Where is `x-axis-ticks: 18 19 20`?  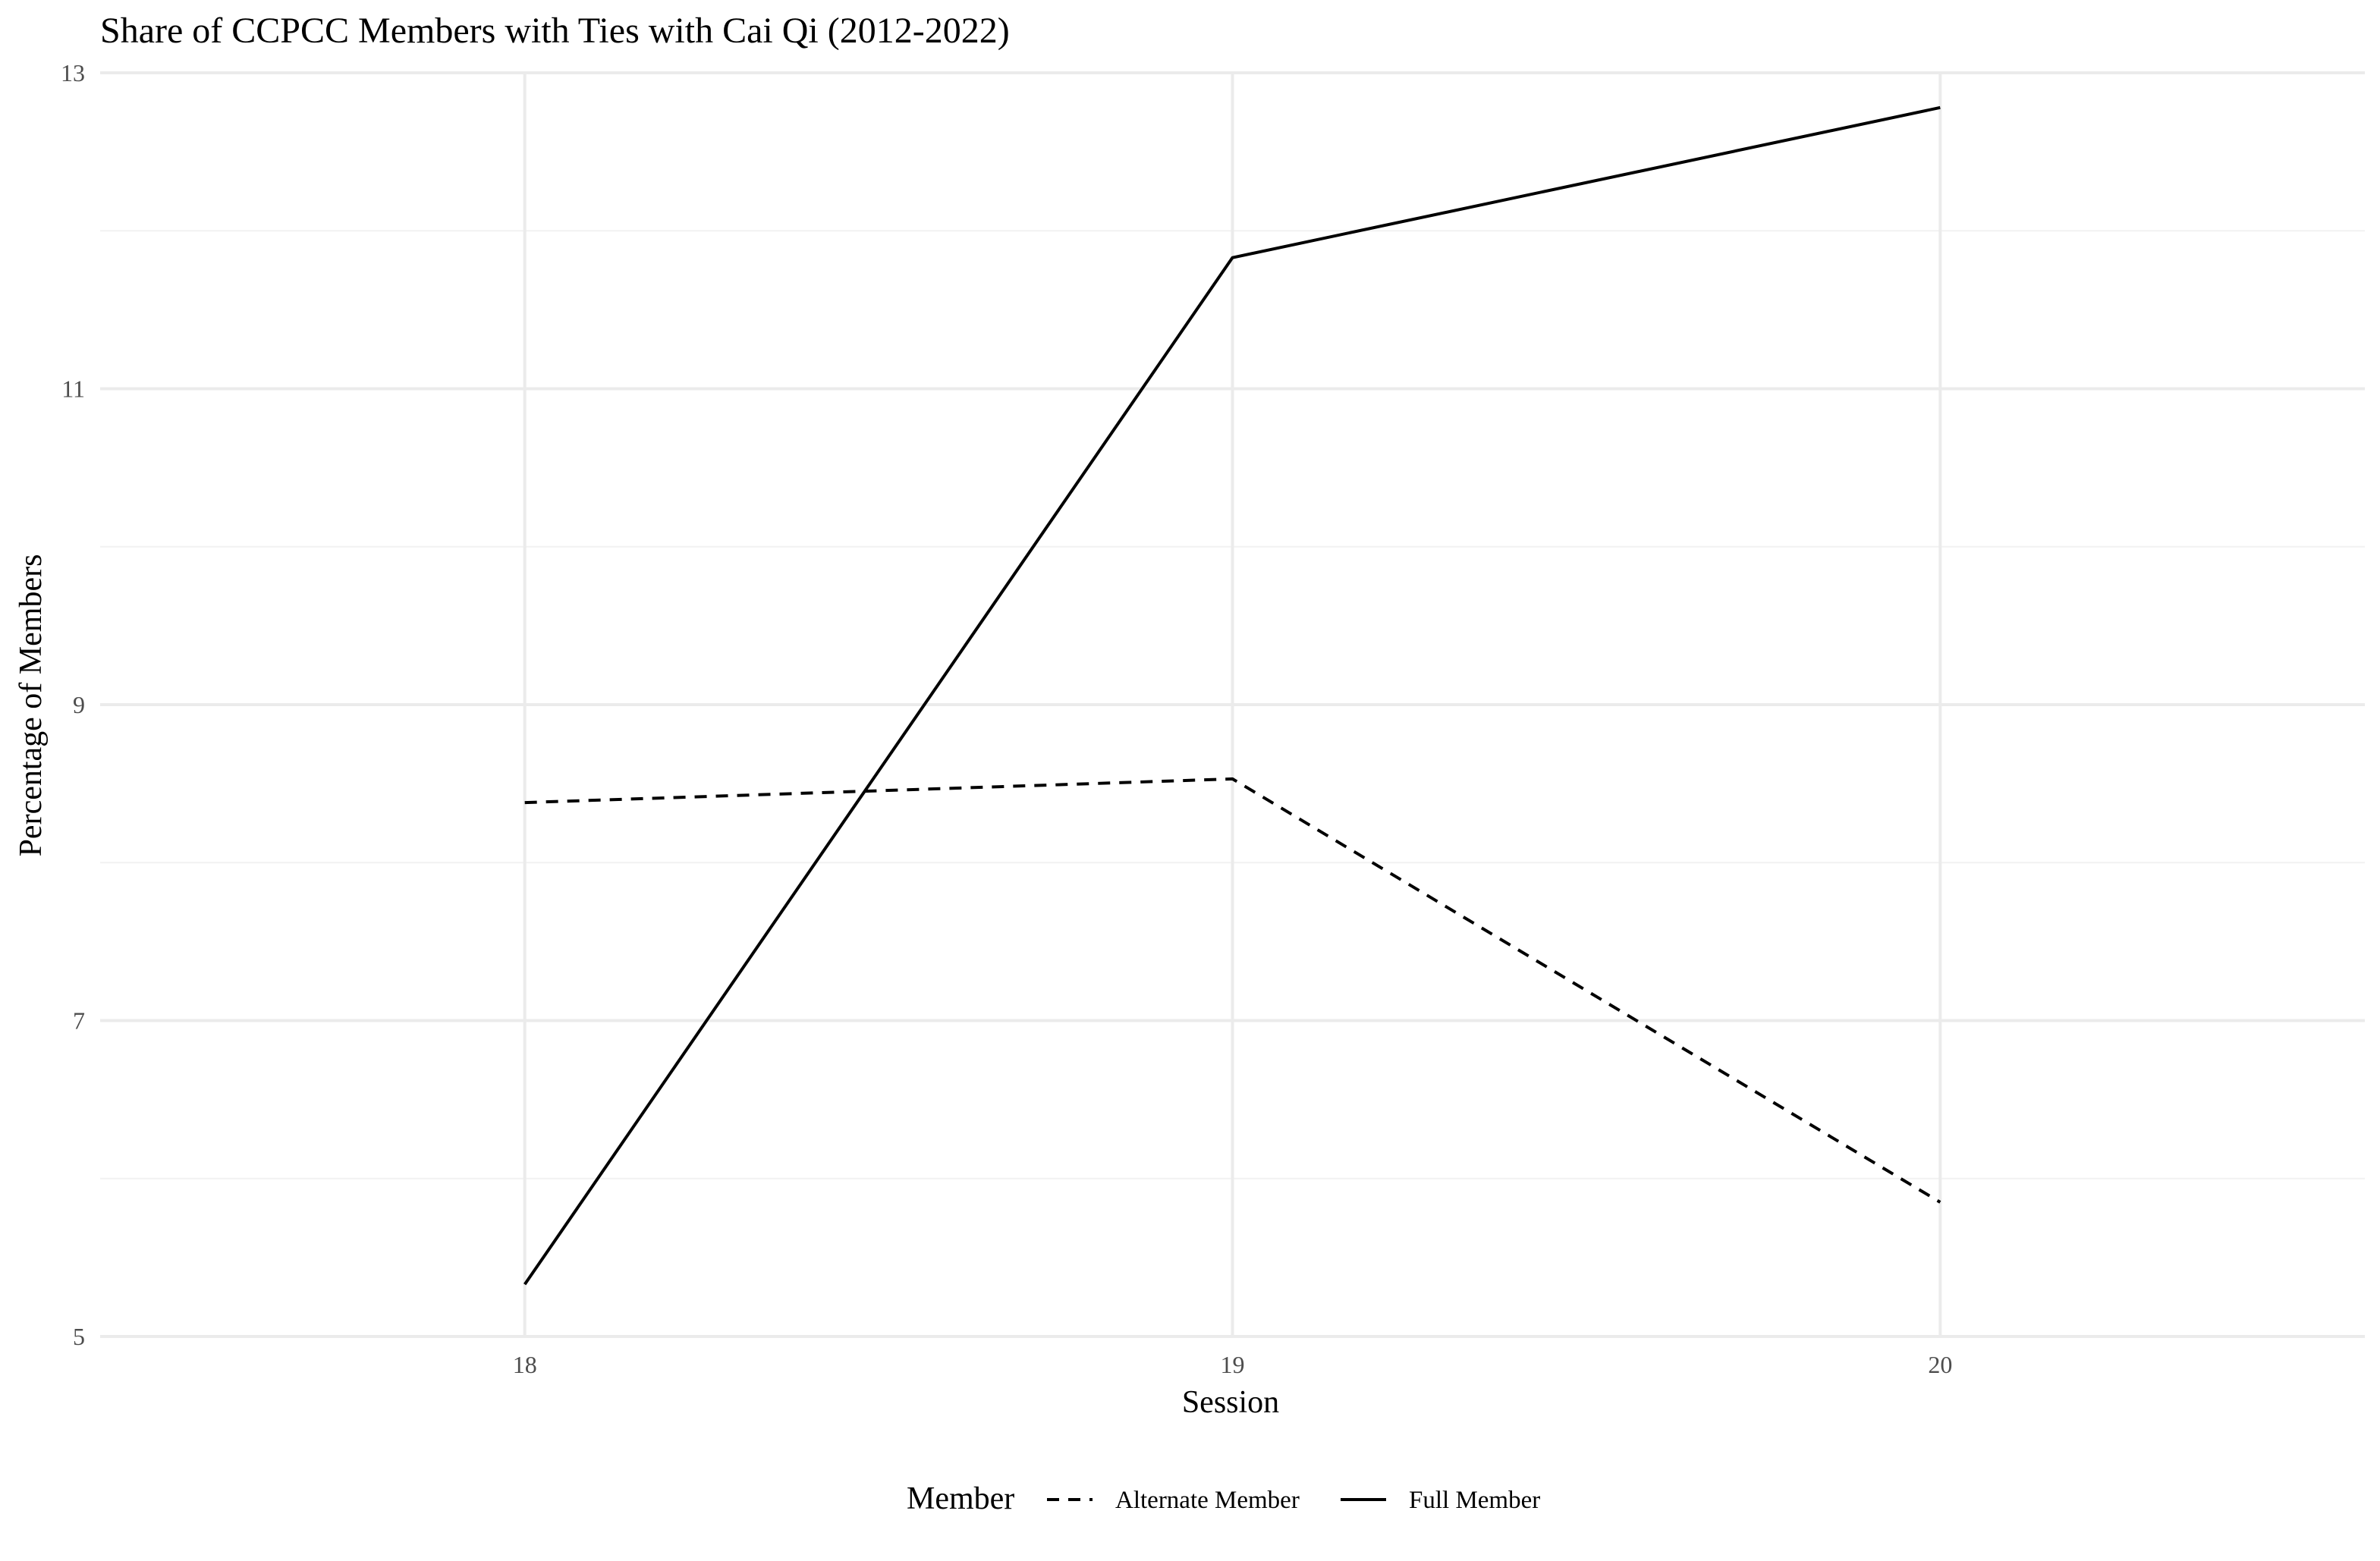 x-axis-ticks: 18 19 20 is located at coordinates (1233, 1364).